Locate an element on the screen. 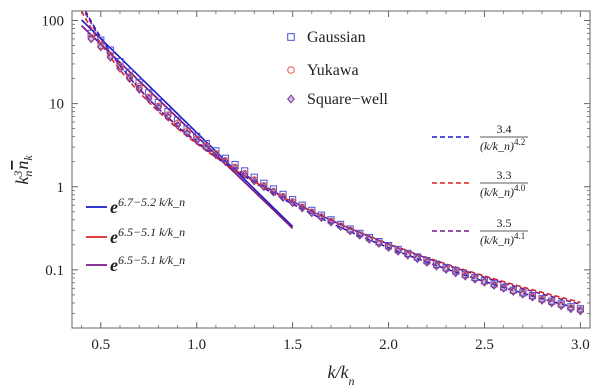  legend-fraction-denominator: (k/k_n)4.1 is located at coordinates (502, 239).